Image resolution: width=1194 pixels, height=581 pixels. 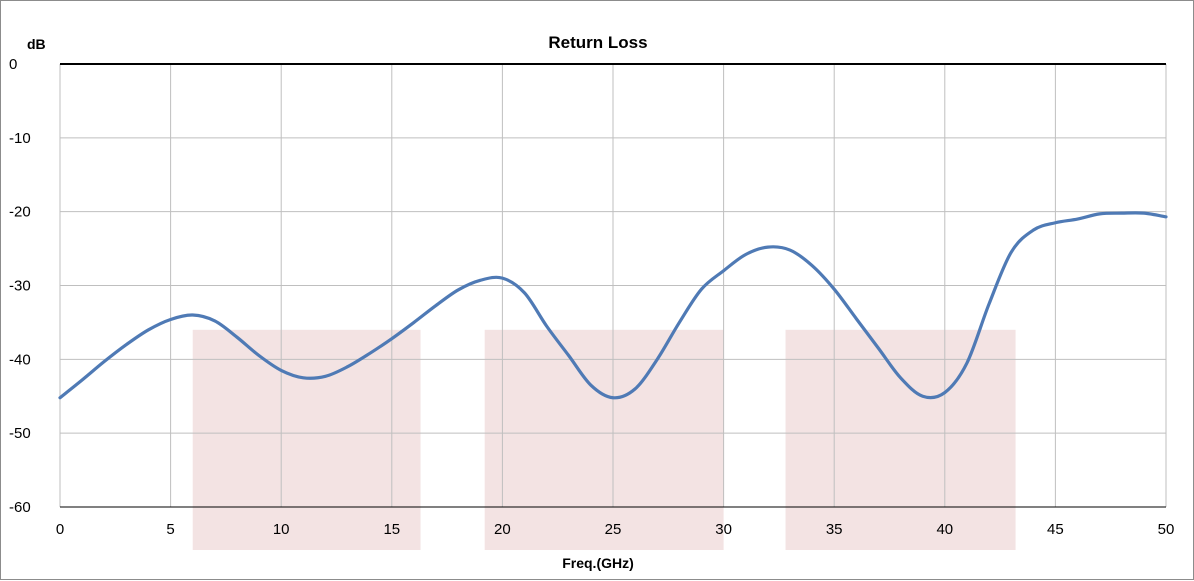 What do you see at coordinates (36, 44) in the screenshot?
I see `y-axis-unit-label: dB` at bounding box center [36, 44].